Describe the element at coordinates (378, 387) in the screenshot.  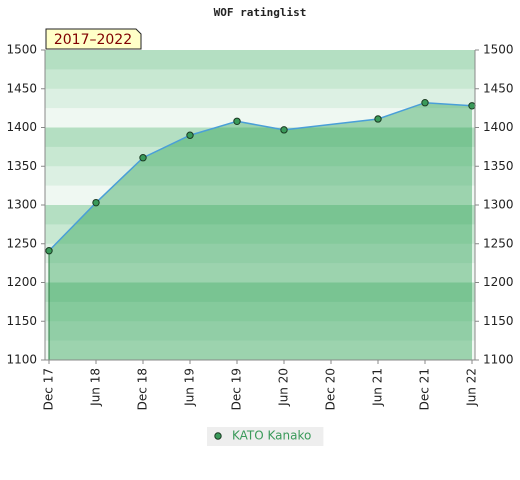
I see `x-tick-label: Jun 21` at that location.